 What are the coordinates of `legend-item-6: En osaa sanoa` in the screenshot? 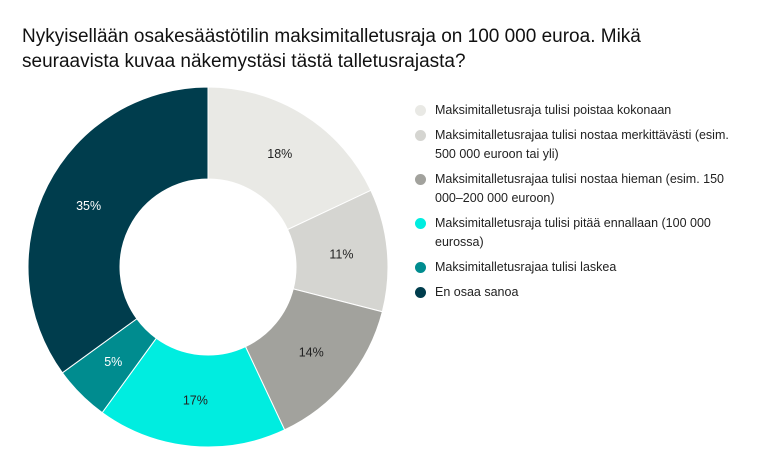 It's located at (580, 292).